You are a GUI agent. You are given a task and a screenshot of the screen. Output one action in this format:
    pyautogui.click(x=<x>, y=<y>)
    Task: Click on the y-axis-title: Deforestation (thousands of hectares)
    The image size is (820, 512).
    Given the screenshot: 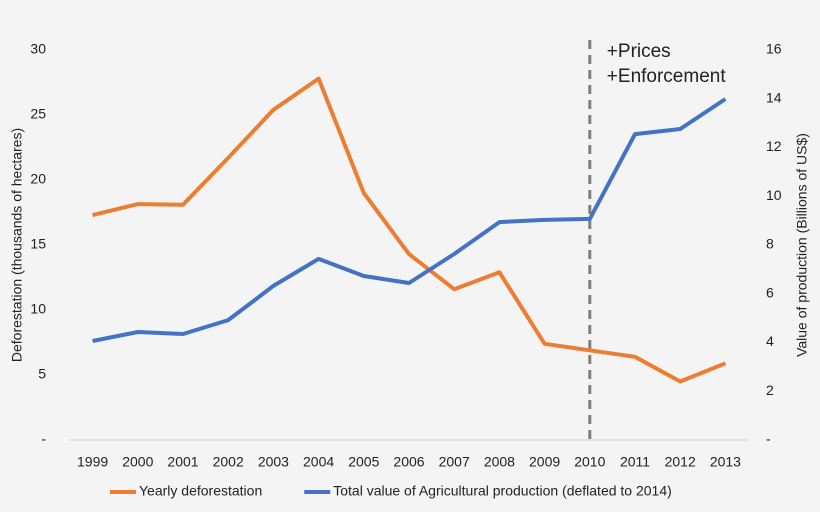 What is the action you would take?
    pyautogui.click(x=17, y=245)
    